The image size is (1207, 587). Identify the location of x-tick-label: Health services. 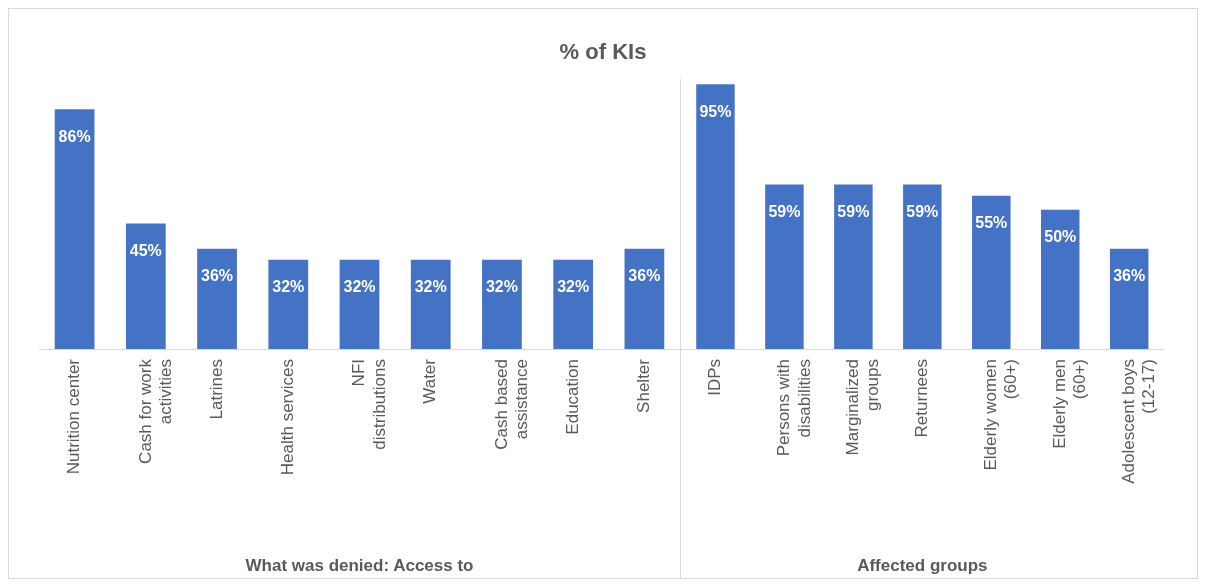
(287, 417).